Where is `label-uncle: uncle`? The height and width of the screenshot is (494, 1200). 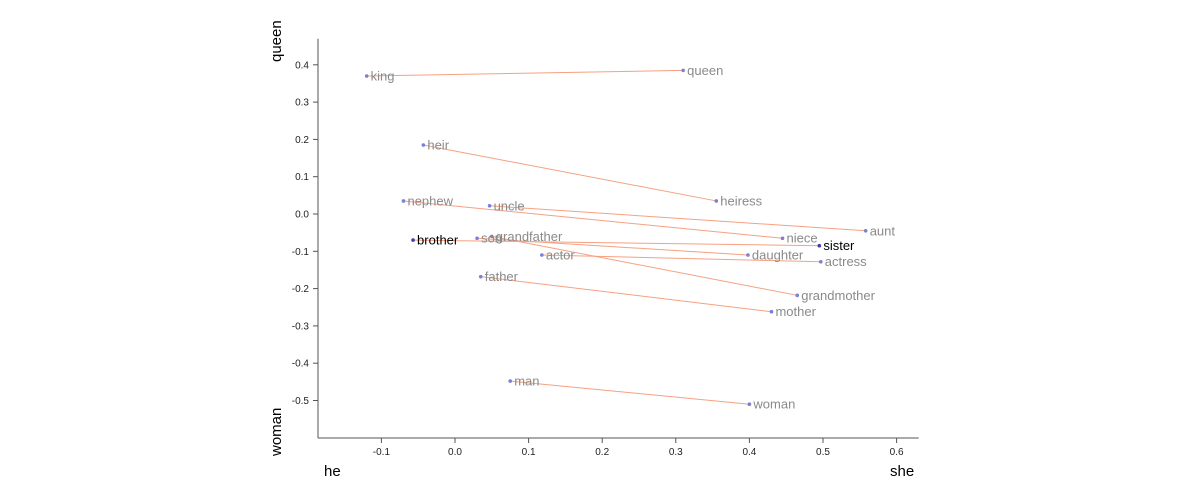 label-uncle: uncle is located at coordinates (509, 205).